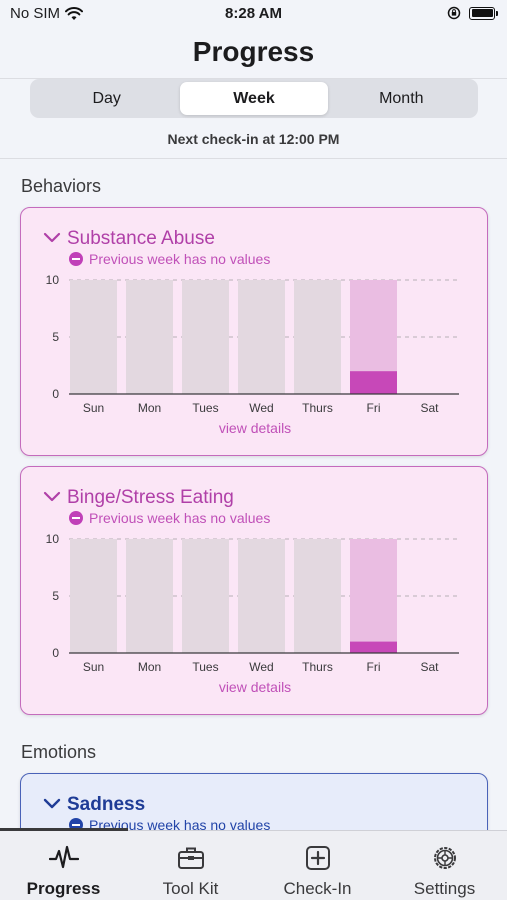 Image resolution: width=507 pixels, height=900 pixels. I want to click on card-title: Binge/Stress Eating, so click(150, 497).